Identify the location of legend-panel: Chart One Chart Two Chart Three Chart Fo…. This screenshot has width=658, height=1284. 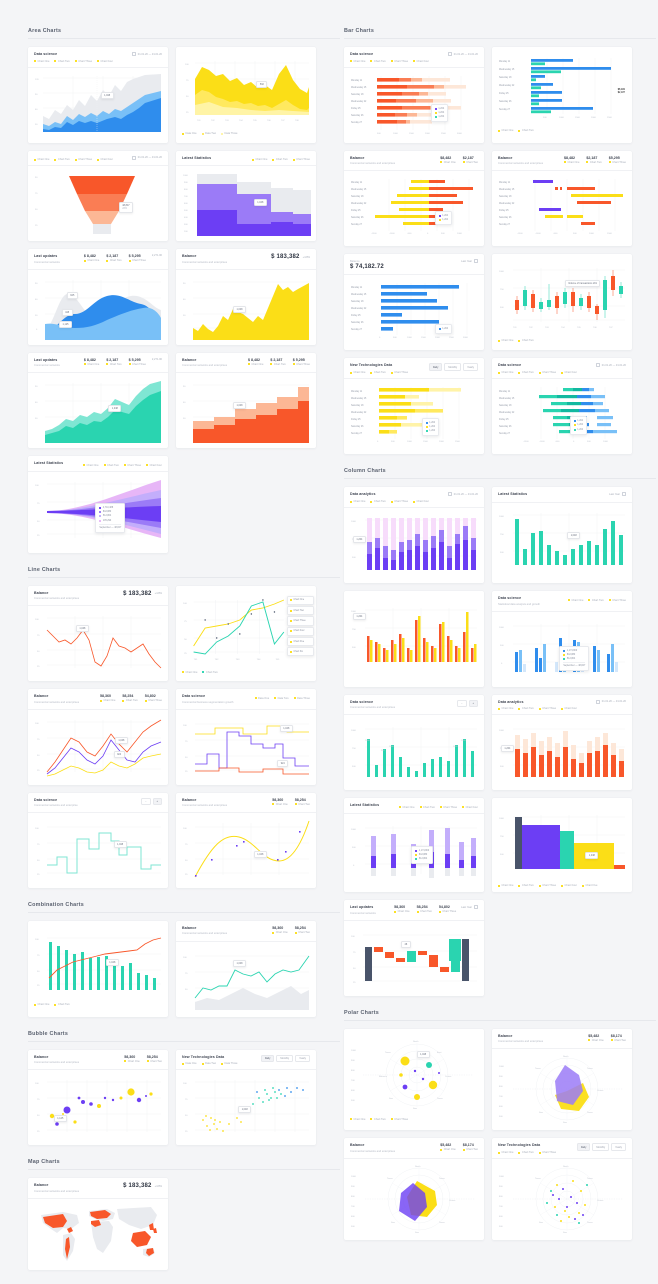
(300, 626).